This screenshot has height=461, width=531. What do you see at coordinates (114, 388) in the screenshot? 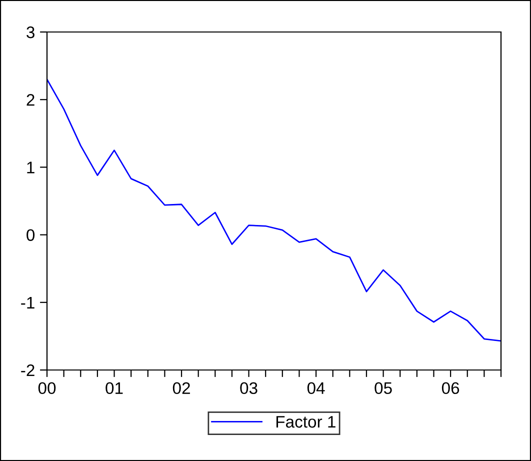
I see `x-tick-label: 01` at bounding box center [114, 388].